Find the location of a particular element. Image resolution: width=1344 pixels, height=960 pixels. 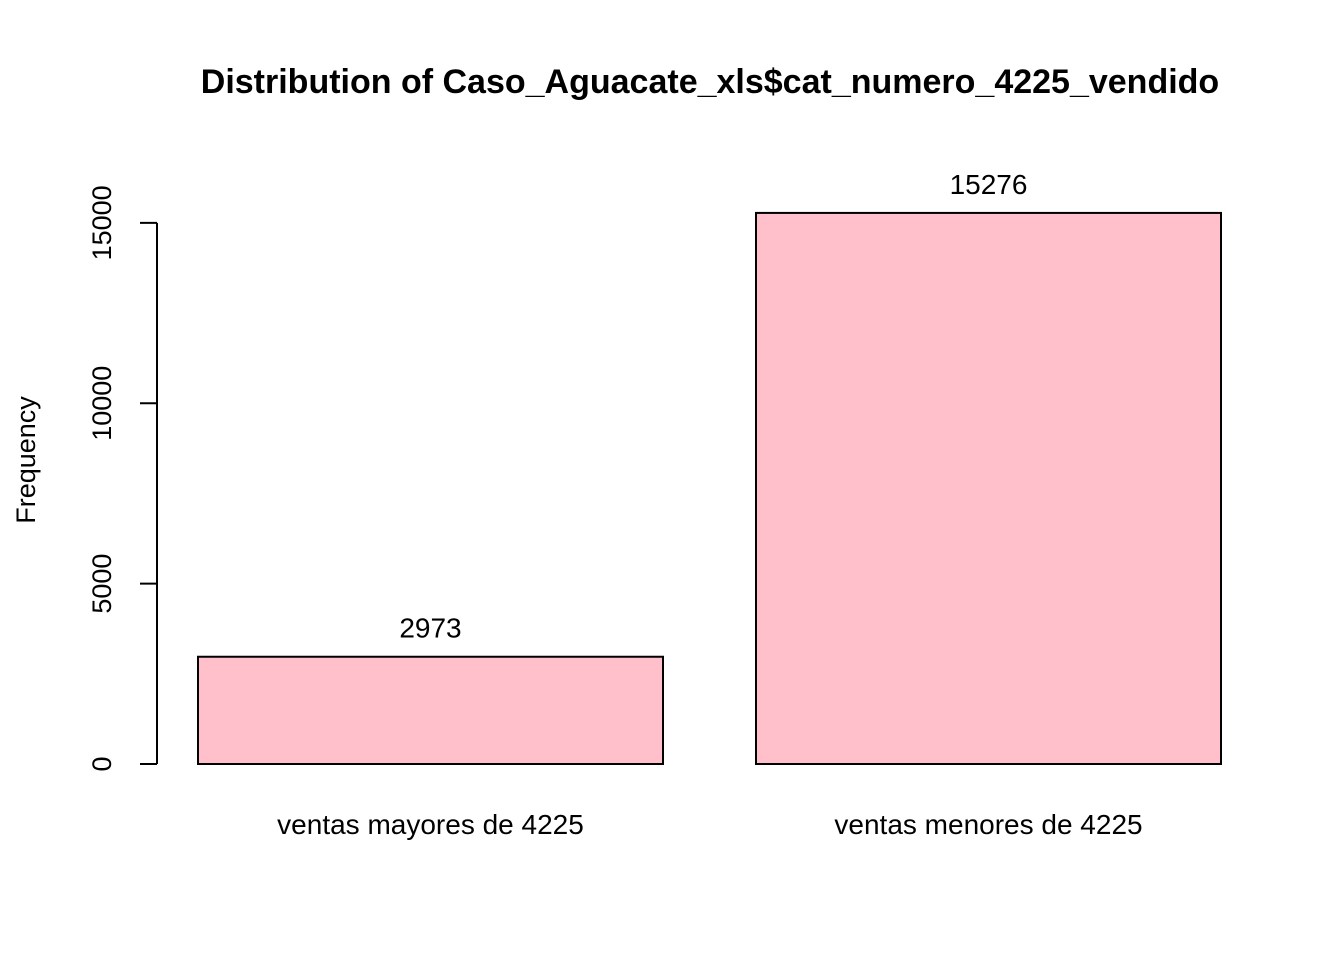

y-tick-label: 5000 is located at coordinates (102, 584).